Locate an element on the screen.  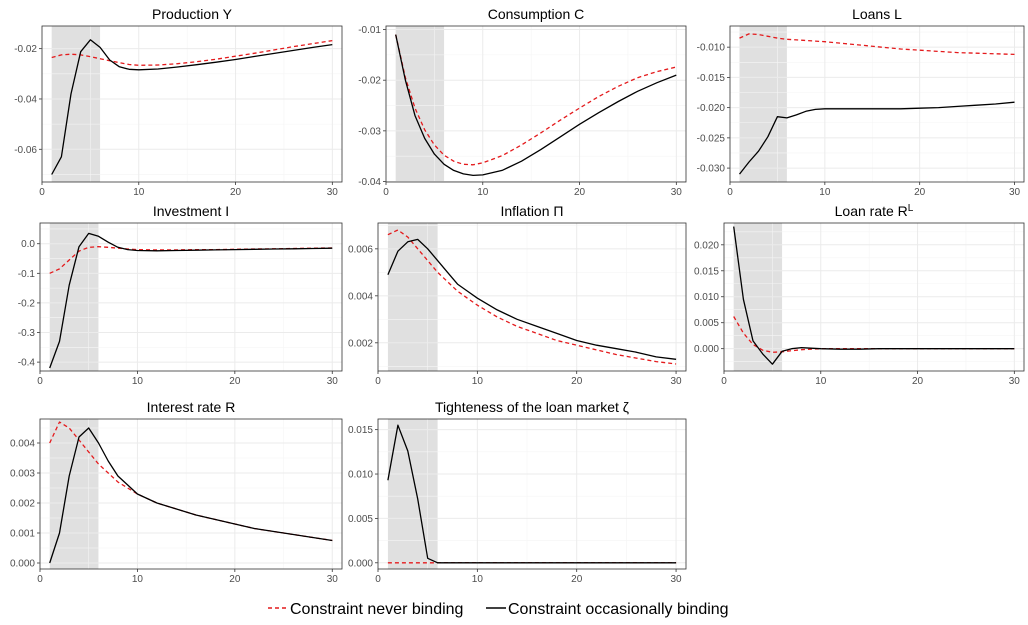
chart-panel: Production Y -0.06 -0.04 -0.02 0 10 20 30 is located at coordinates (178, 102).